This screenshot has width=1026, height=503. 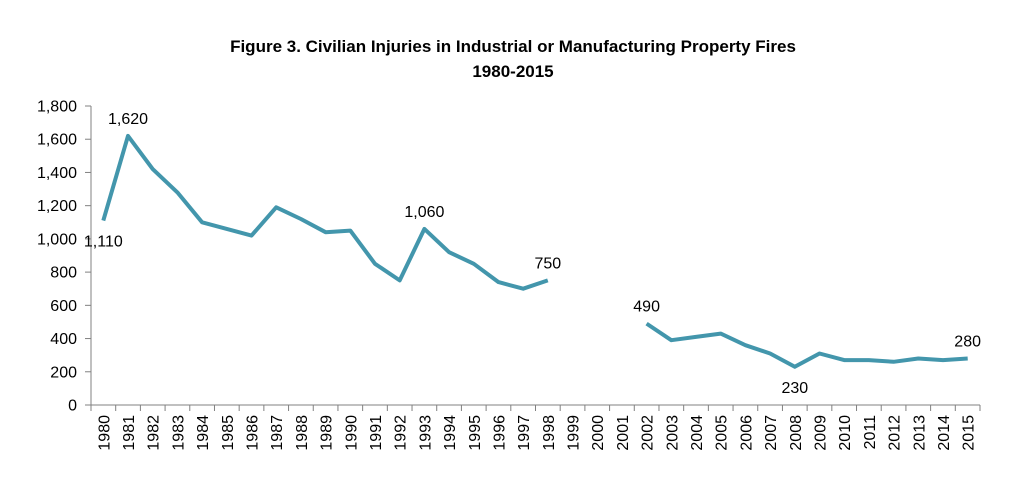 I want to click on x-tick-label: 1984, so click(x=203, y=433).